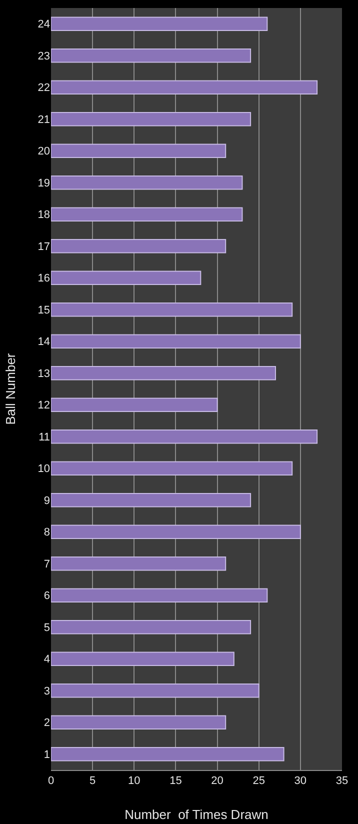 Image resolution: width=358 pixels, height=824 pixels. I want to click on y-tick-label: 9, so click(47, 500).